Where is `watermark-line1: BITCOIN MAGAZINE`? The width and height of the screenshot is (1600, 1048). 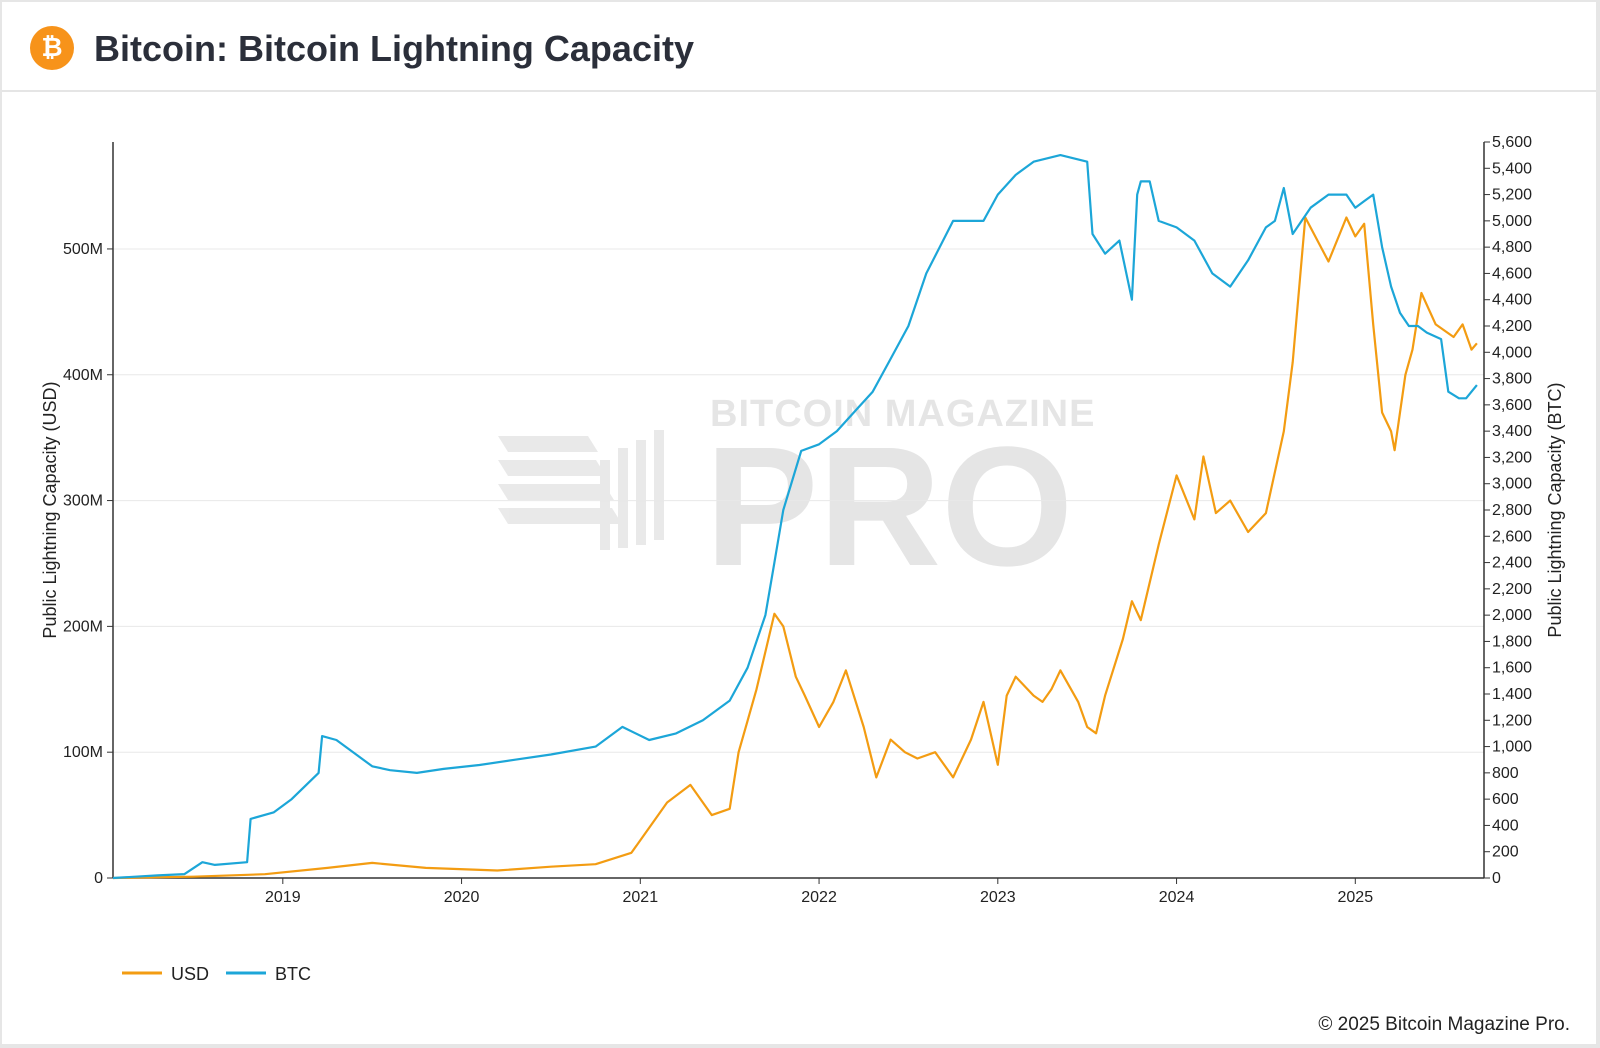 watermark-line1: BITCOIN MAGAZINE is located at coordinates (902, 414).